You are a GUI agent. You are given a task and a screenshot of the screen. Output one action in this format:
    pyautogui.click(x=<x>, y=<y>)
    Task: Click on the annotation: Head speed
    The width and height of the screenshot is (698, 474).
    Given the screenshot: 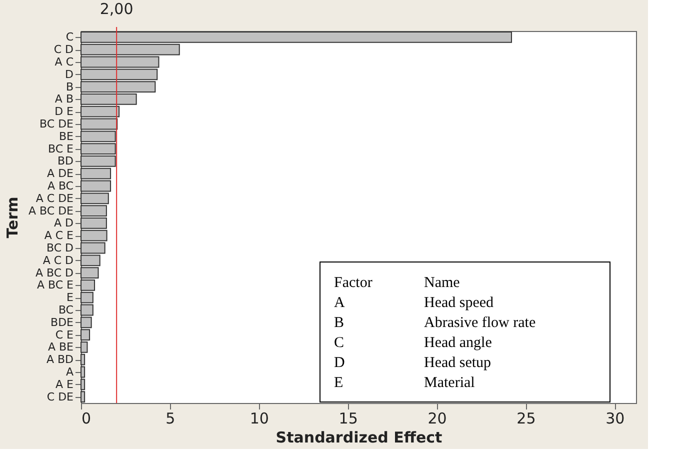 What is the action you would take?
    pyautogui.click(x=459, y=303)
    